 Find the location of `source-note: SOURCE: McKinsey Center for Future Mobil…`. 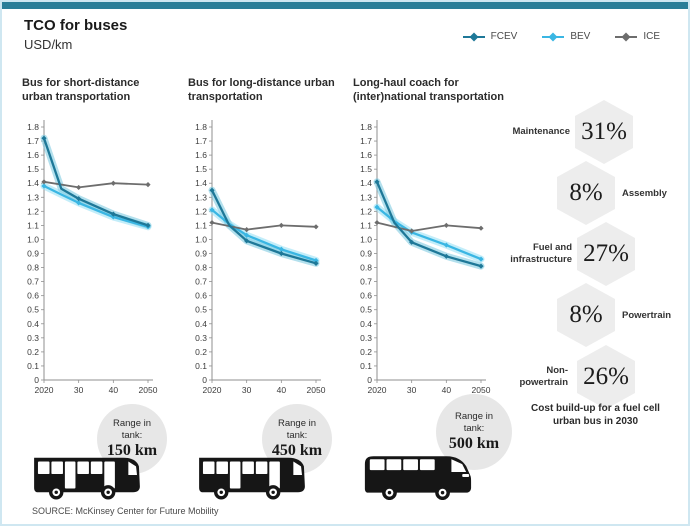

source-note: SOURCE: McKinsey Center for Future Mobil… is located at coordinates (125, 511).